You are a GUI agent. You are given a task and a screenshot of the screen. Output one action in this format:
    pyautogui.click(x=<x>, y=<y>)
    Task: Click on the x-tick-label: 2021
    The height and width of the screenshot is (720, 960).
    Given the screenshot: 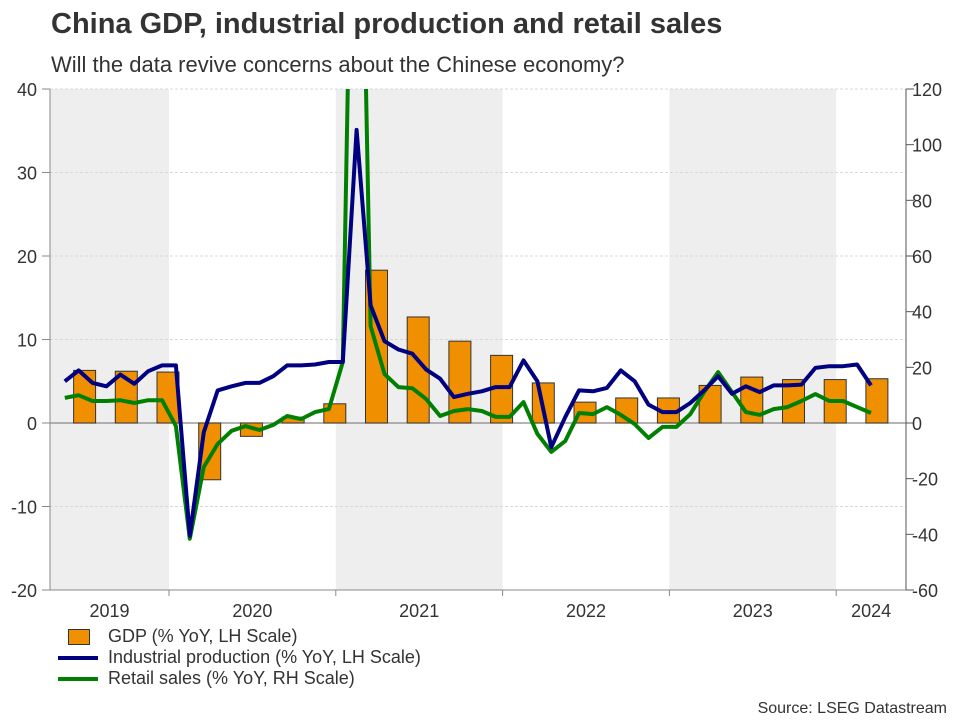 What is the action you would take?
    pyautogui.click(x=419, y=611)
    